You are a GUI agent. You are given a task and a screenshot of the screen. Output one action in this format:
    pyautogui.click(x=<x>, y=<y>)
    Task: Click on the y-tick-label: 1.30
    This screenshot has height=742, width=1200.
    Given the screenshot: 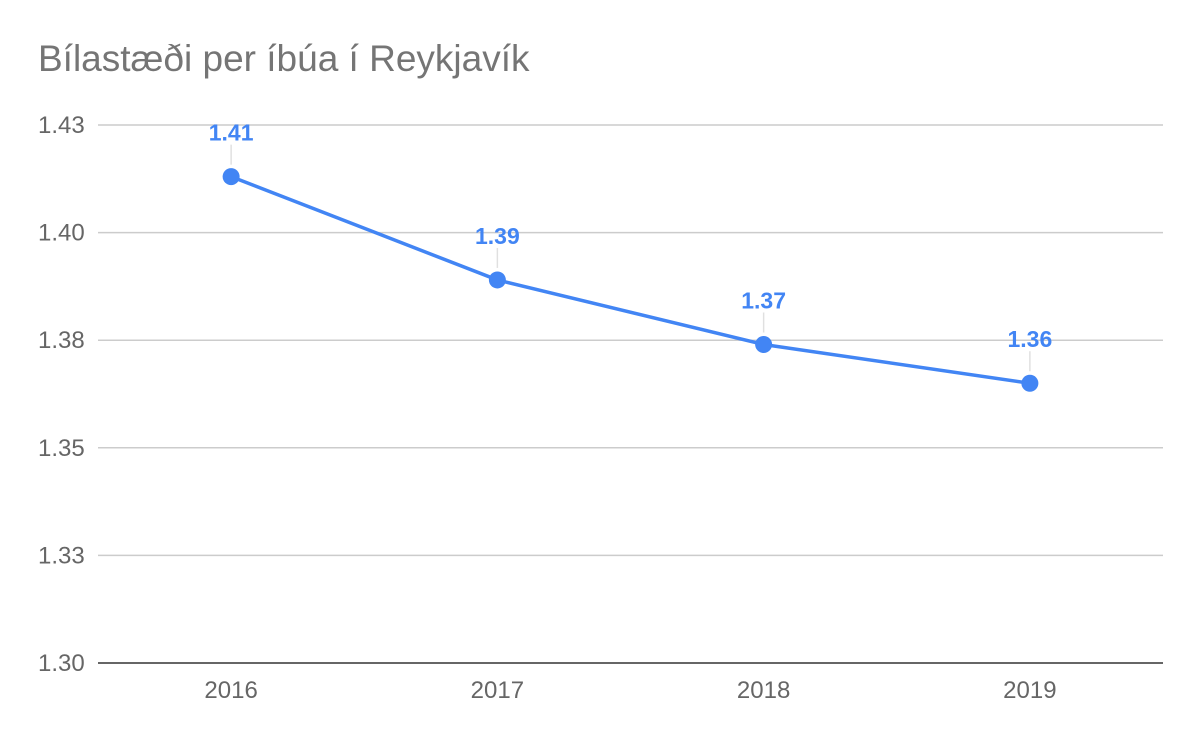 What is the action you would take?
    pyautogui.click(x=61, y=663)
    